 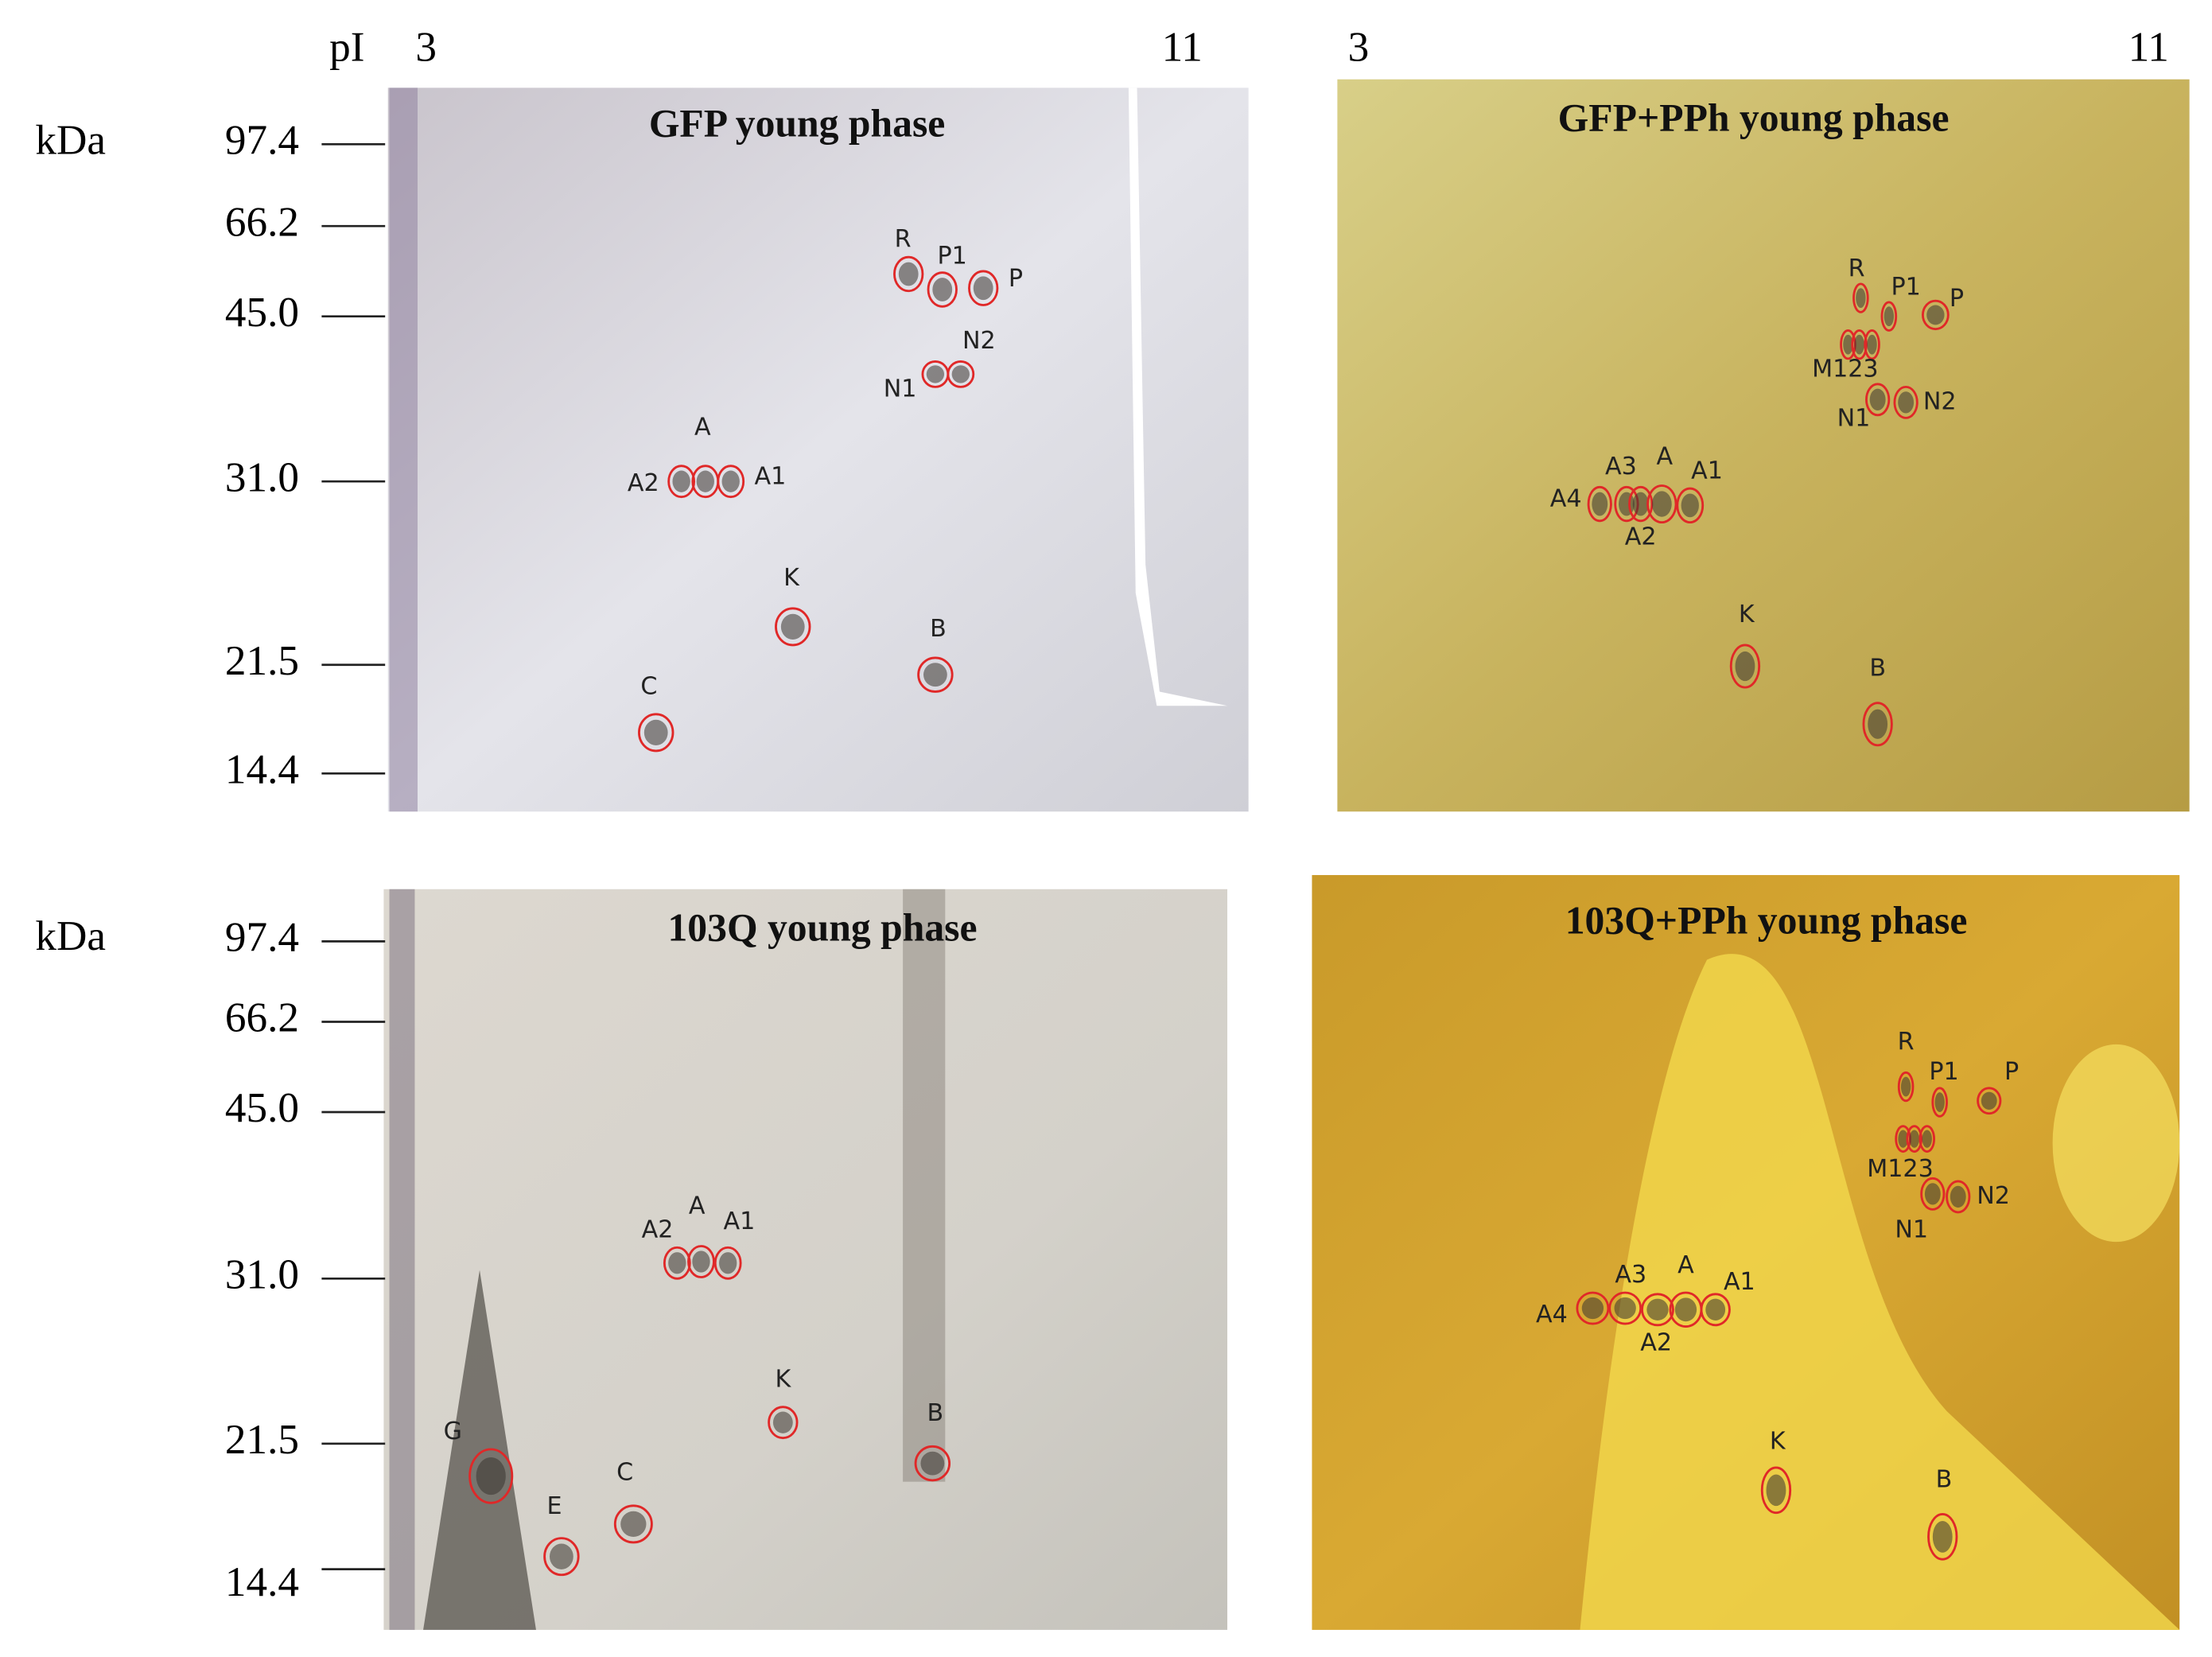 I want to click on pi-end: 11, so click(x=1182, y=46).